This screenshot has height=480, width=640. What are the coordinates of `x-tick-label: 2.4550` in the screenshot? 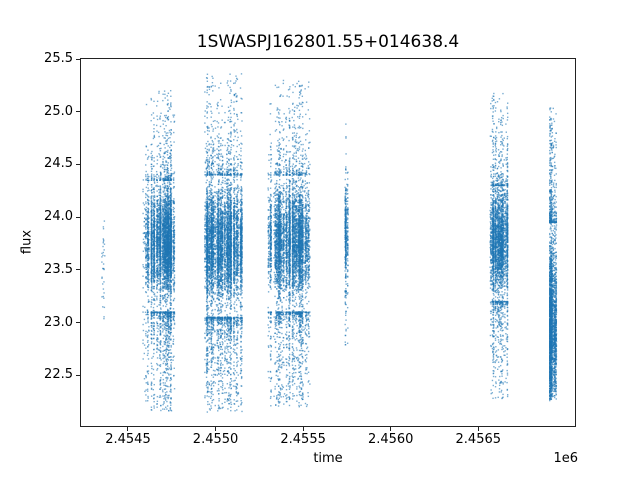 It's located at (215, 439).